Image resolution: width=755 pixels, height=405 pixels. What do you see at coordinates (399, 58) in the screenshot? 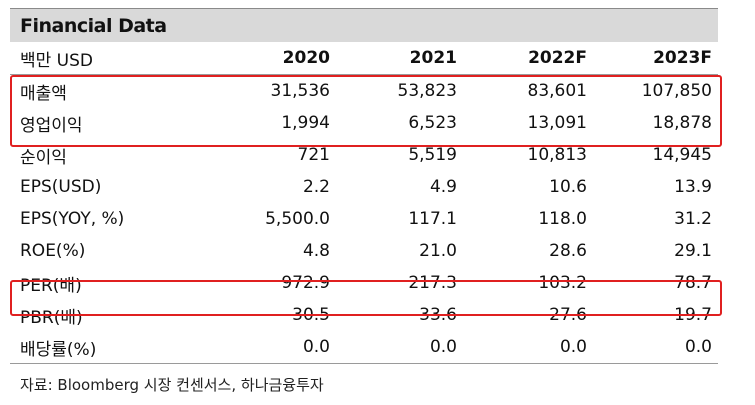
I see `year-header: 2021` at bounding box center [399, 58].